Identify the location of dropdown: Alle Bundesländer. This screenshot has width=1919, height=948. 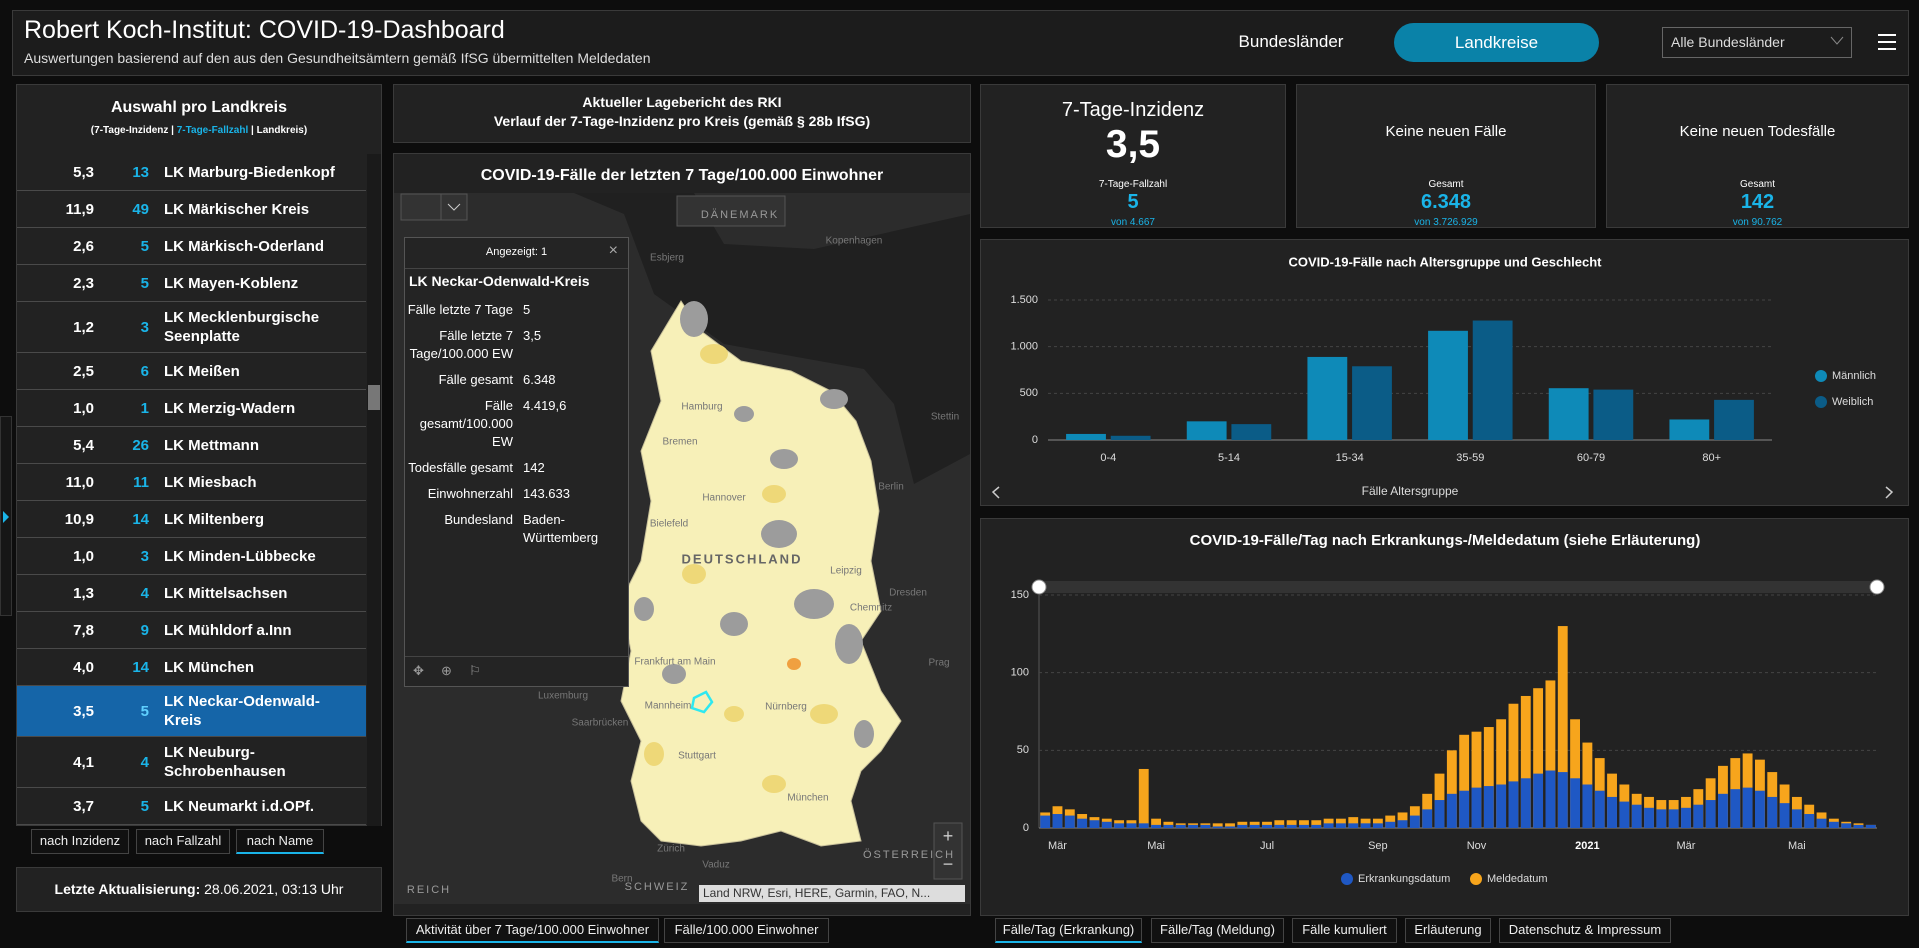
(1757, 42).